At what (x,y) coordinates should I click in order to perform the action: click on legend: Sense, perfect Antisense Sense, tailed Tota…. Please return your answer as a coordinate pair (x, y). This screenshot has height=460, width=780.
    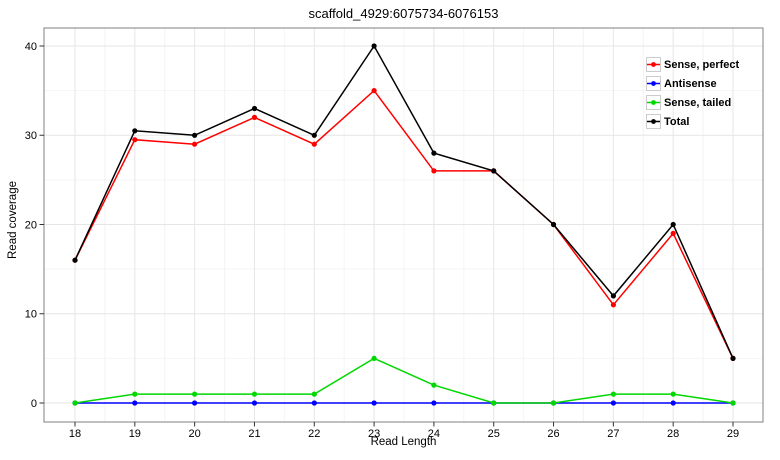
    Looking at the image, I should click on (692, 93).